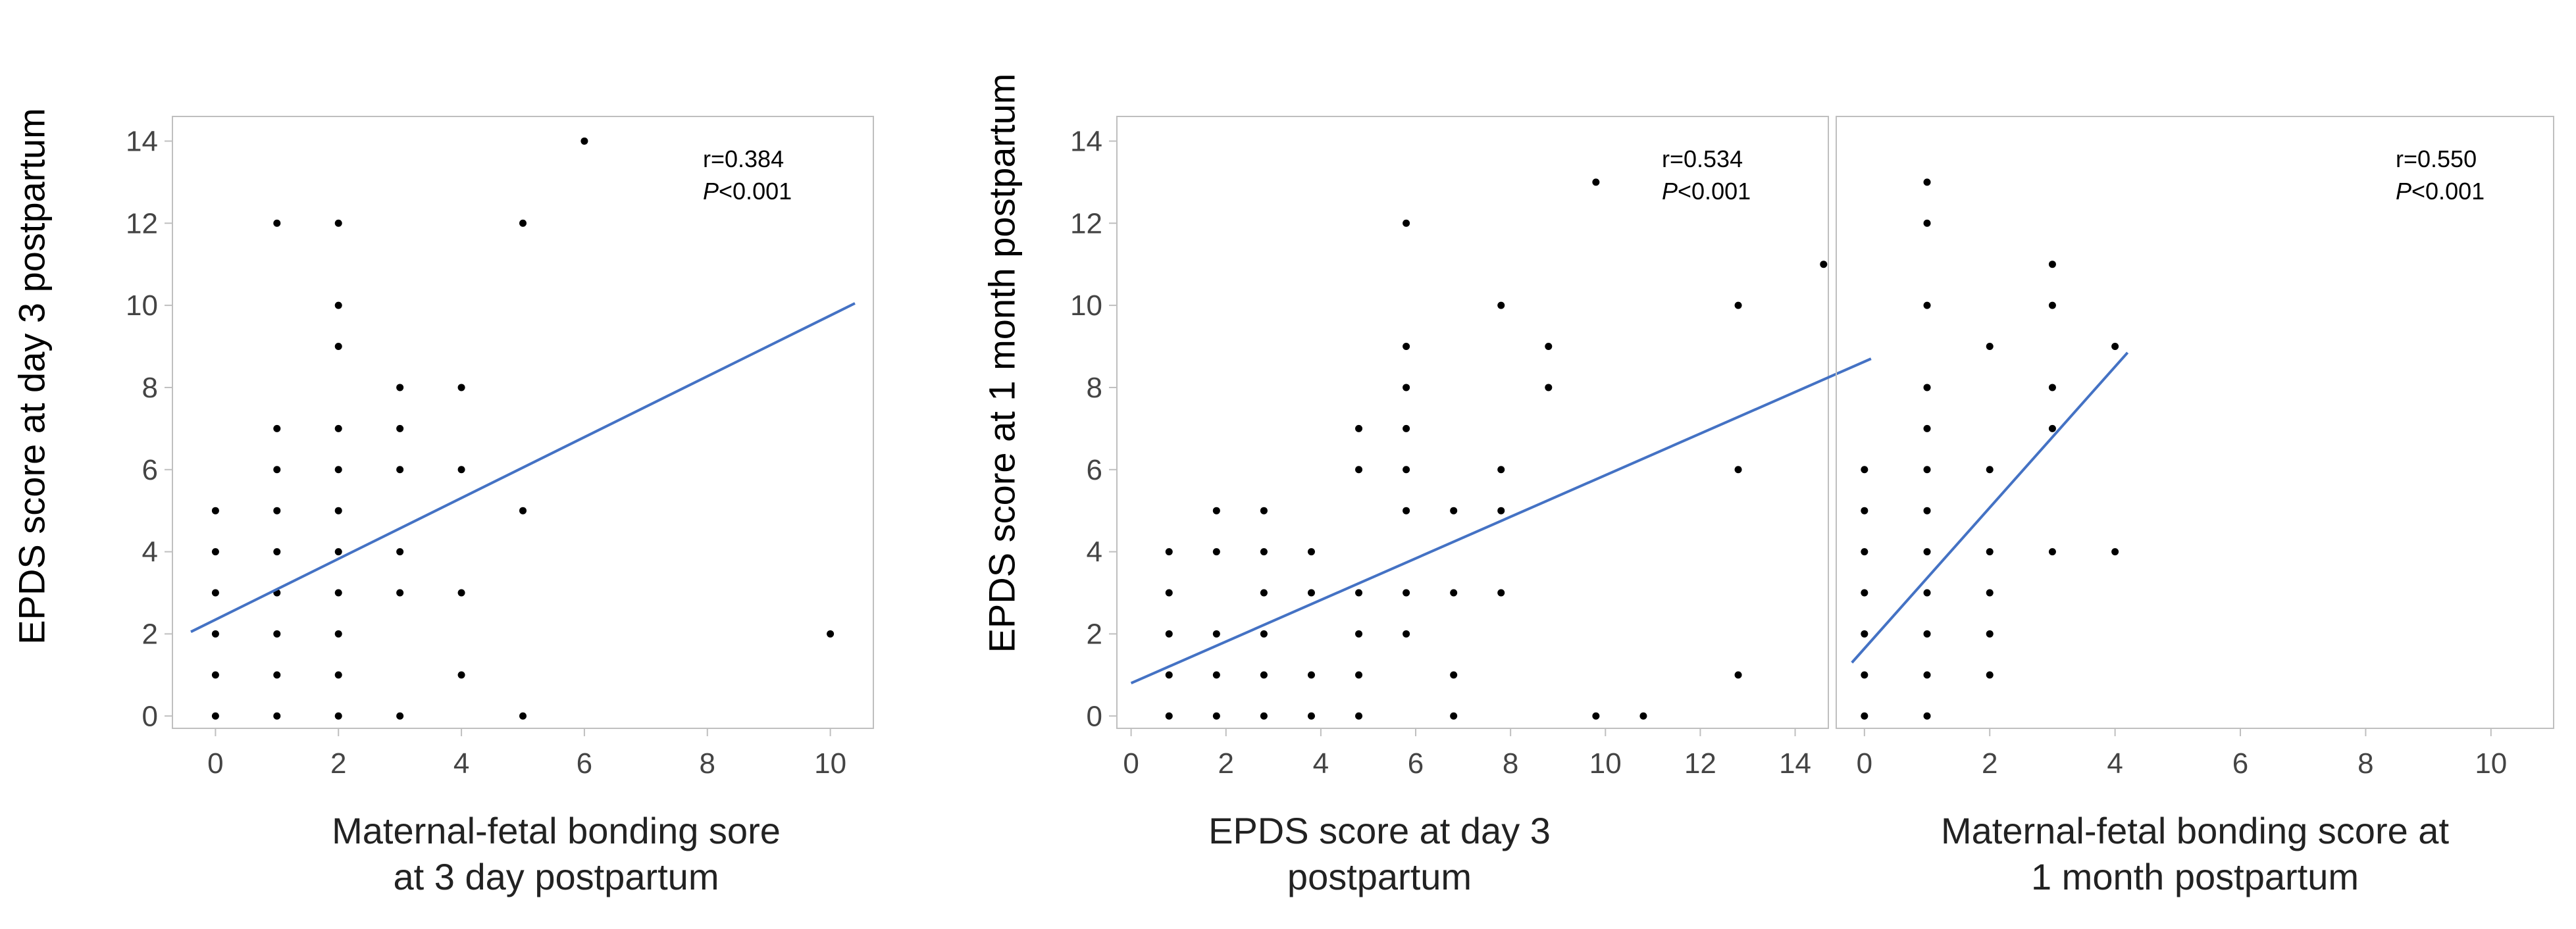  What do you see at coordinates (142, 223) in the screenshot?
I see `y-tick-label: 12` at bounding box center [142, 223].